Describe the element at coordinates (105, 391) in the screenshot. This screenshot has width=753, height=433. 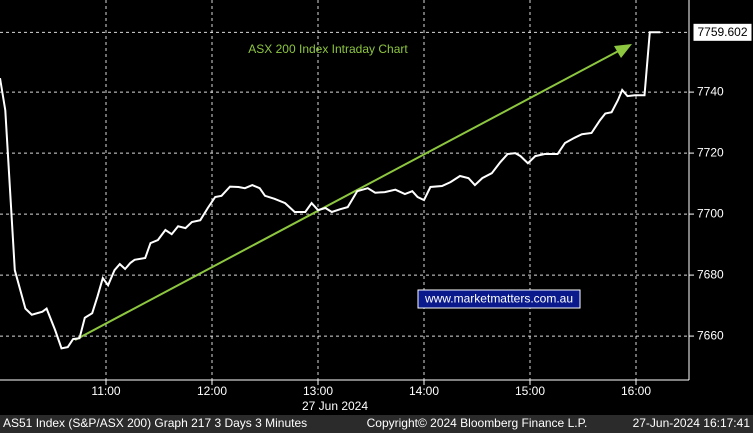
I see `x-tick-label: 11:00` at that location.